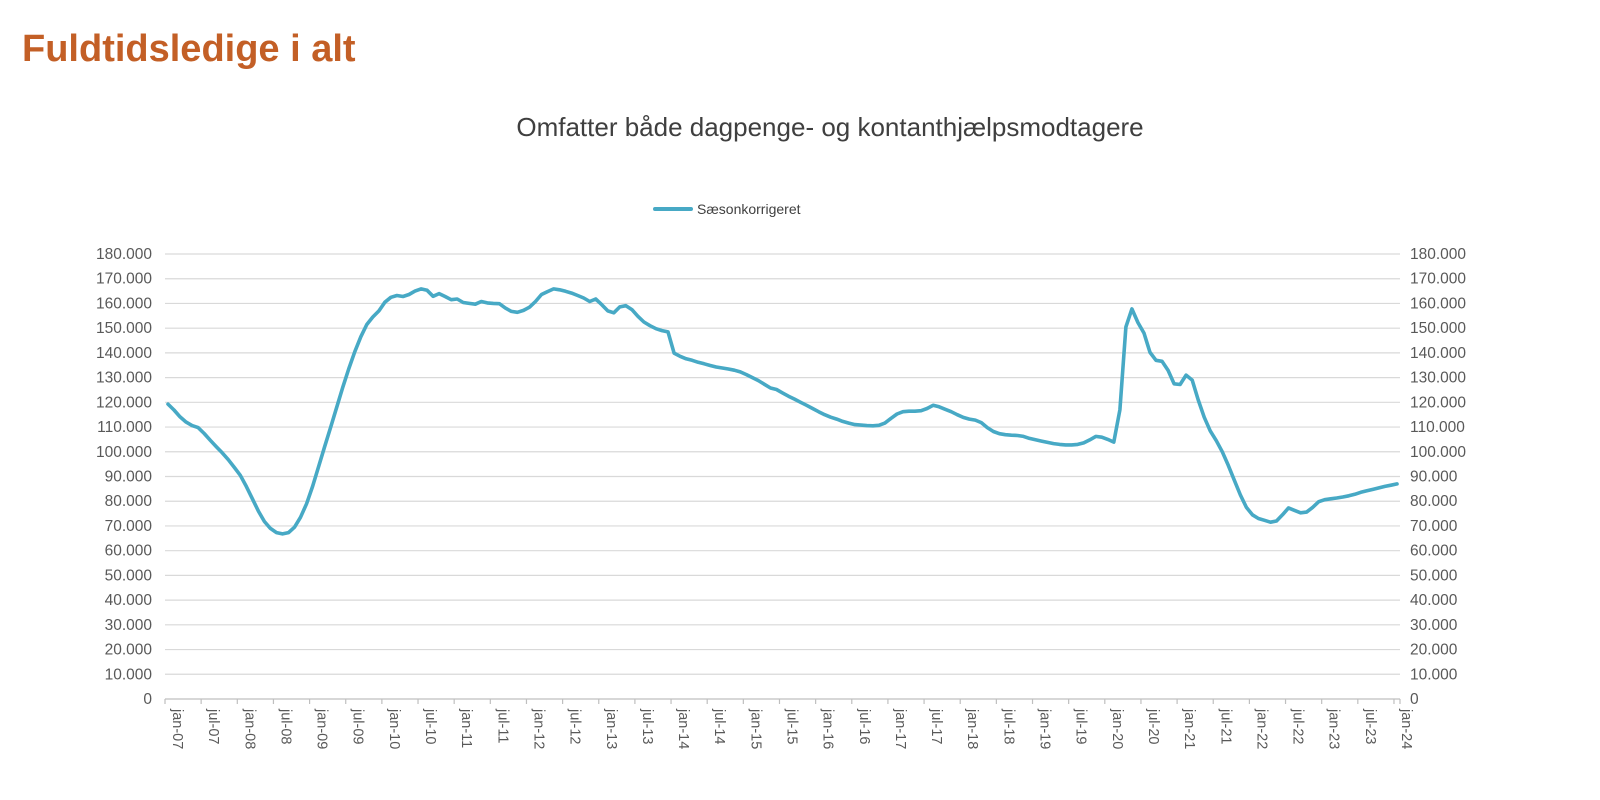 This screenshot has width=1600, height=800. I want to click on x-axis-label: jul-12, so click(575, 726).